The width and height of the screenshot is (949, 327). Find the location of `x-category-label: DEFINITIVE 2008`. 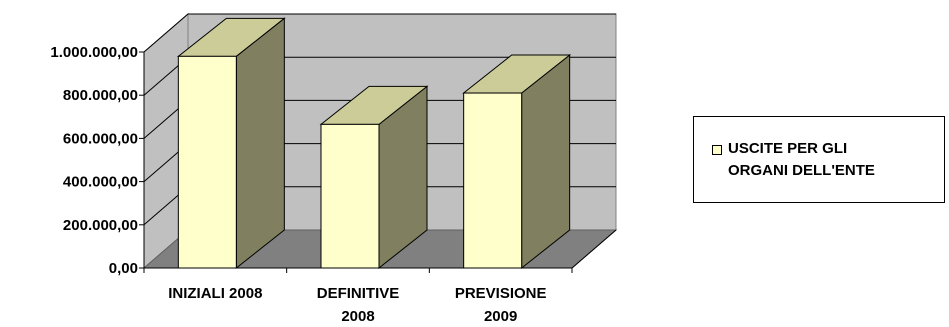

x-category-label: DEFINITIVE 2008 is located at coordinates (358, 305).